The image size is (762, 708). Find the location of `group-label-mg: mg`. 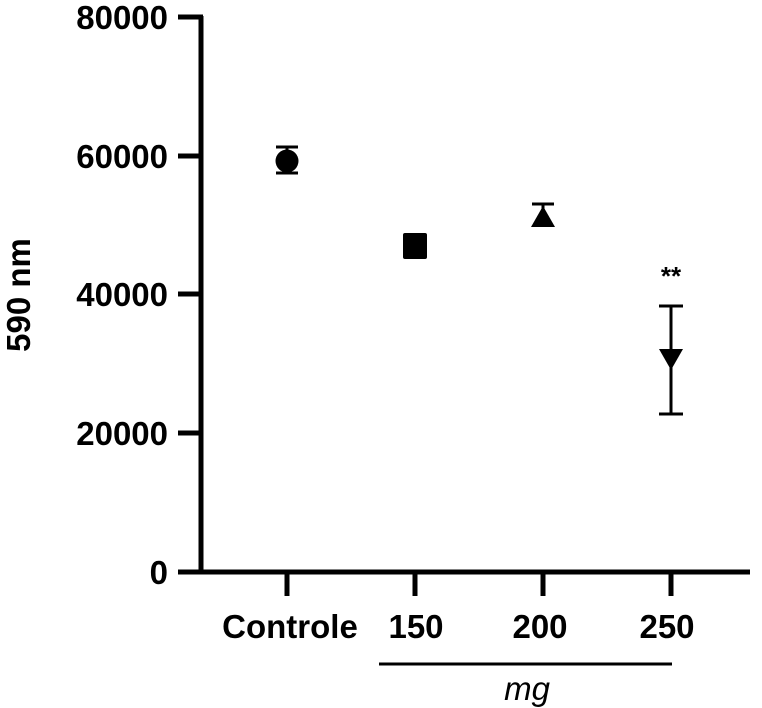

group-label-mg: mg is located at coordinates (527, 688).